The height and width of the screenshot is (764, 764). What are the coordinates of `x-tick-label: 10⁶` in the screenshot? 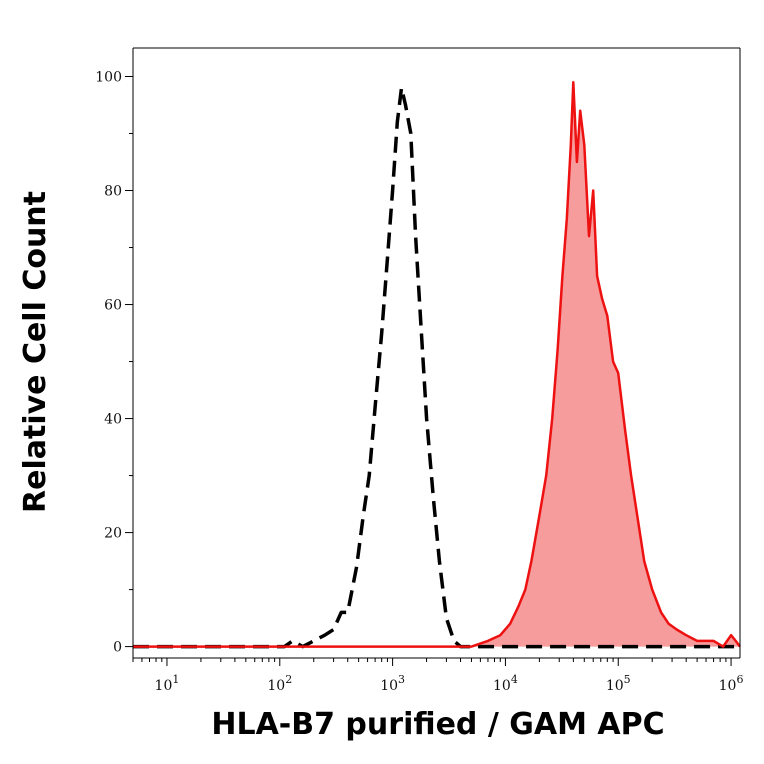 It's located at (731, 683).